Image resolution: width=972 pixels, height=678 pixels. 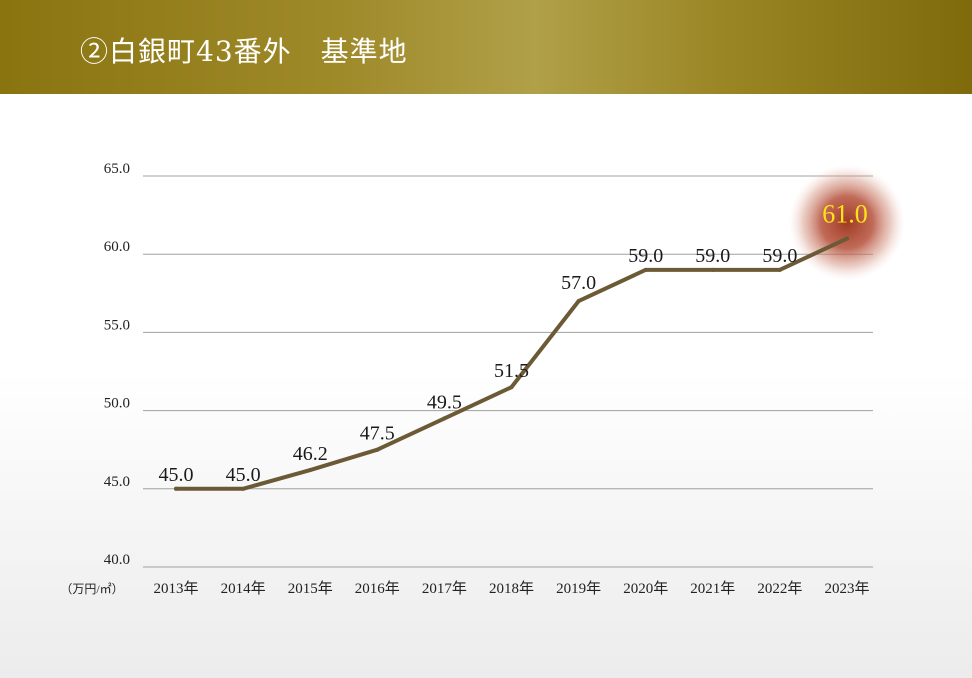 What do you see at coordinates (310, 588) in the screenshot?
I see `x-tick-label: 2015年` at bounding box center [310, 588].